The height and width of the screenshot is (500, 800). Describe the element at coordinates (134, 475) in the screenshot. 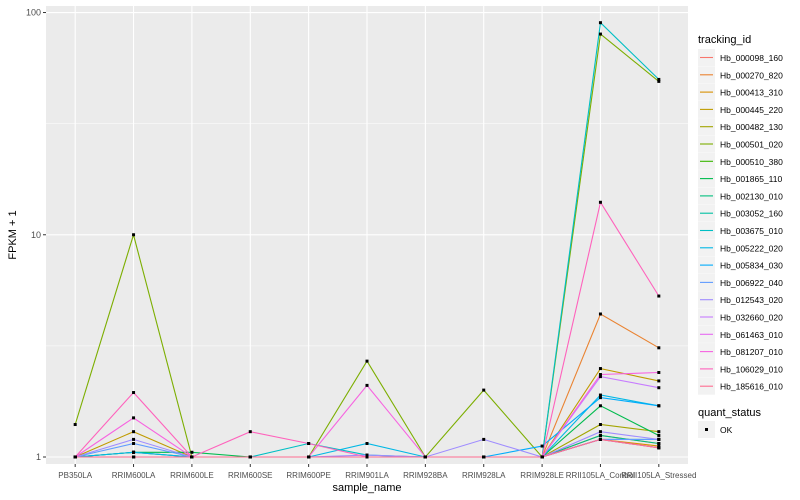

I see `x-tick-label: RRIM600LA` at that location.